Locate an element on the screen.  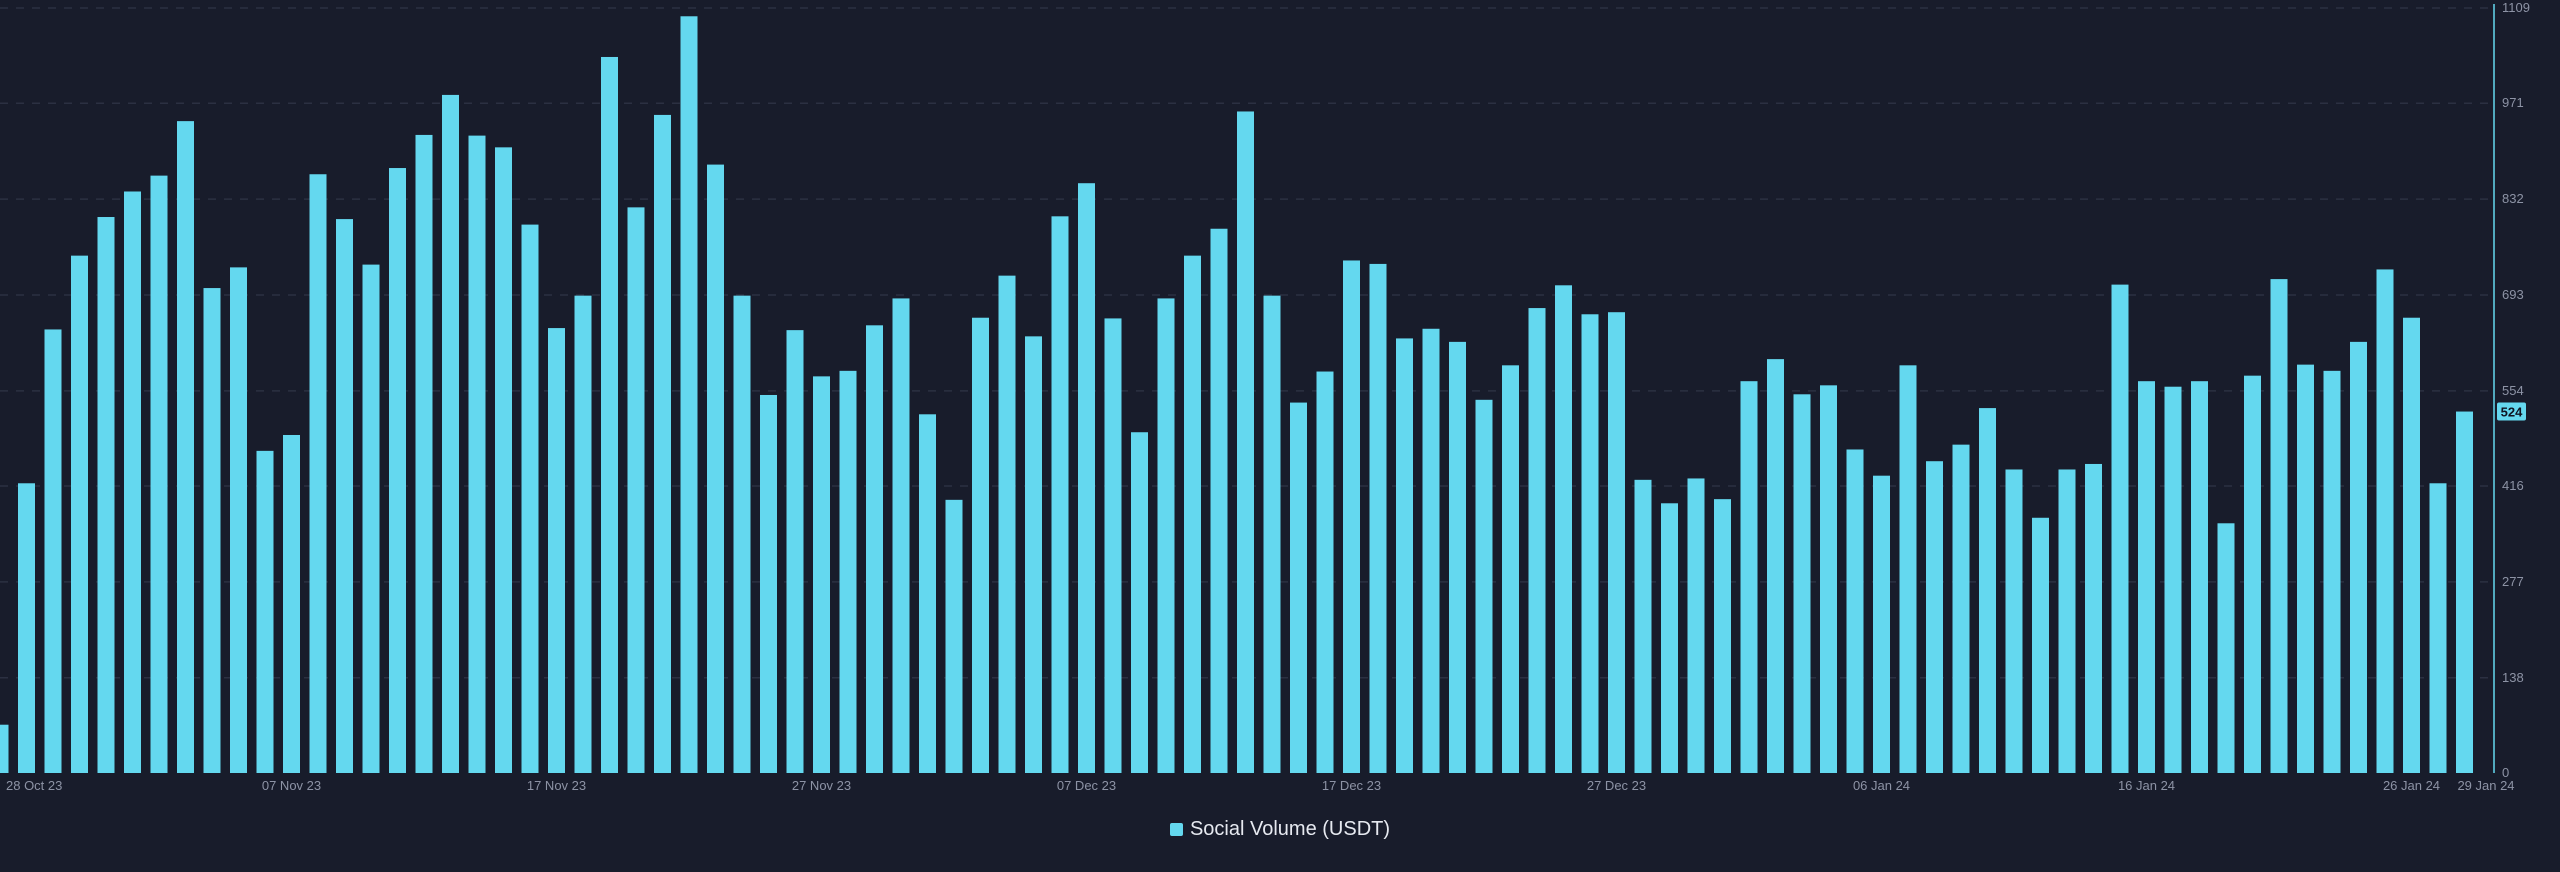
x-tick-label: 27 Dec 23 is located at coordinates (1616, 785).